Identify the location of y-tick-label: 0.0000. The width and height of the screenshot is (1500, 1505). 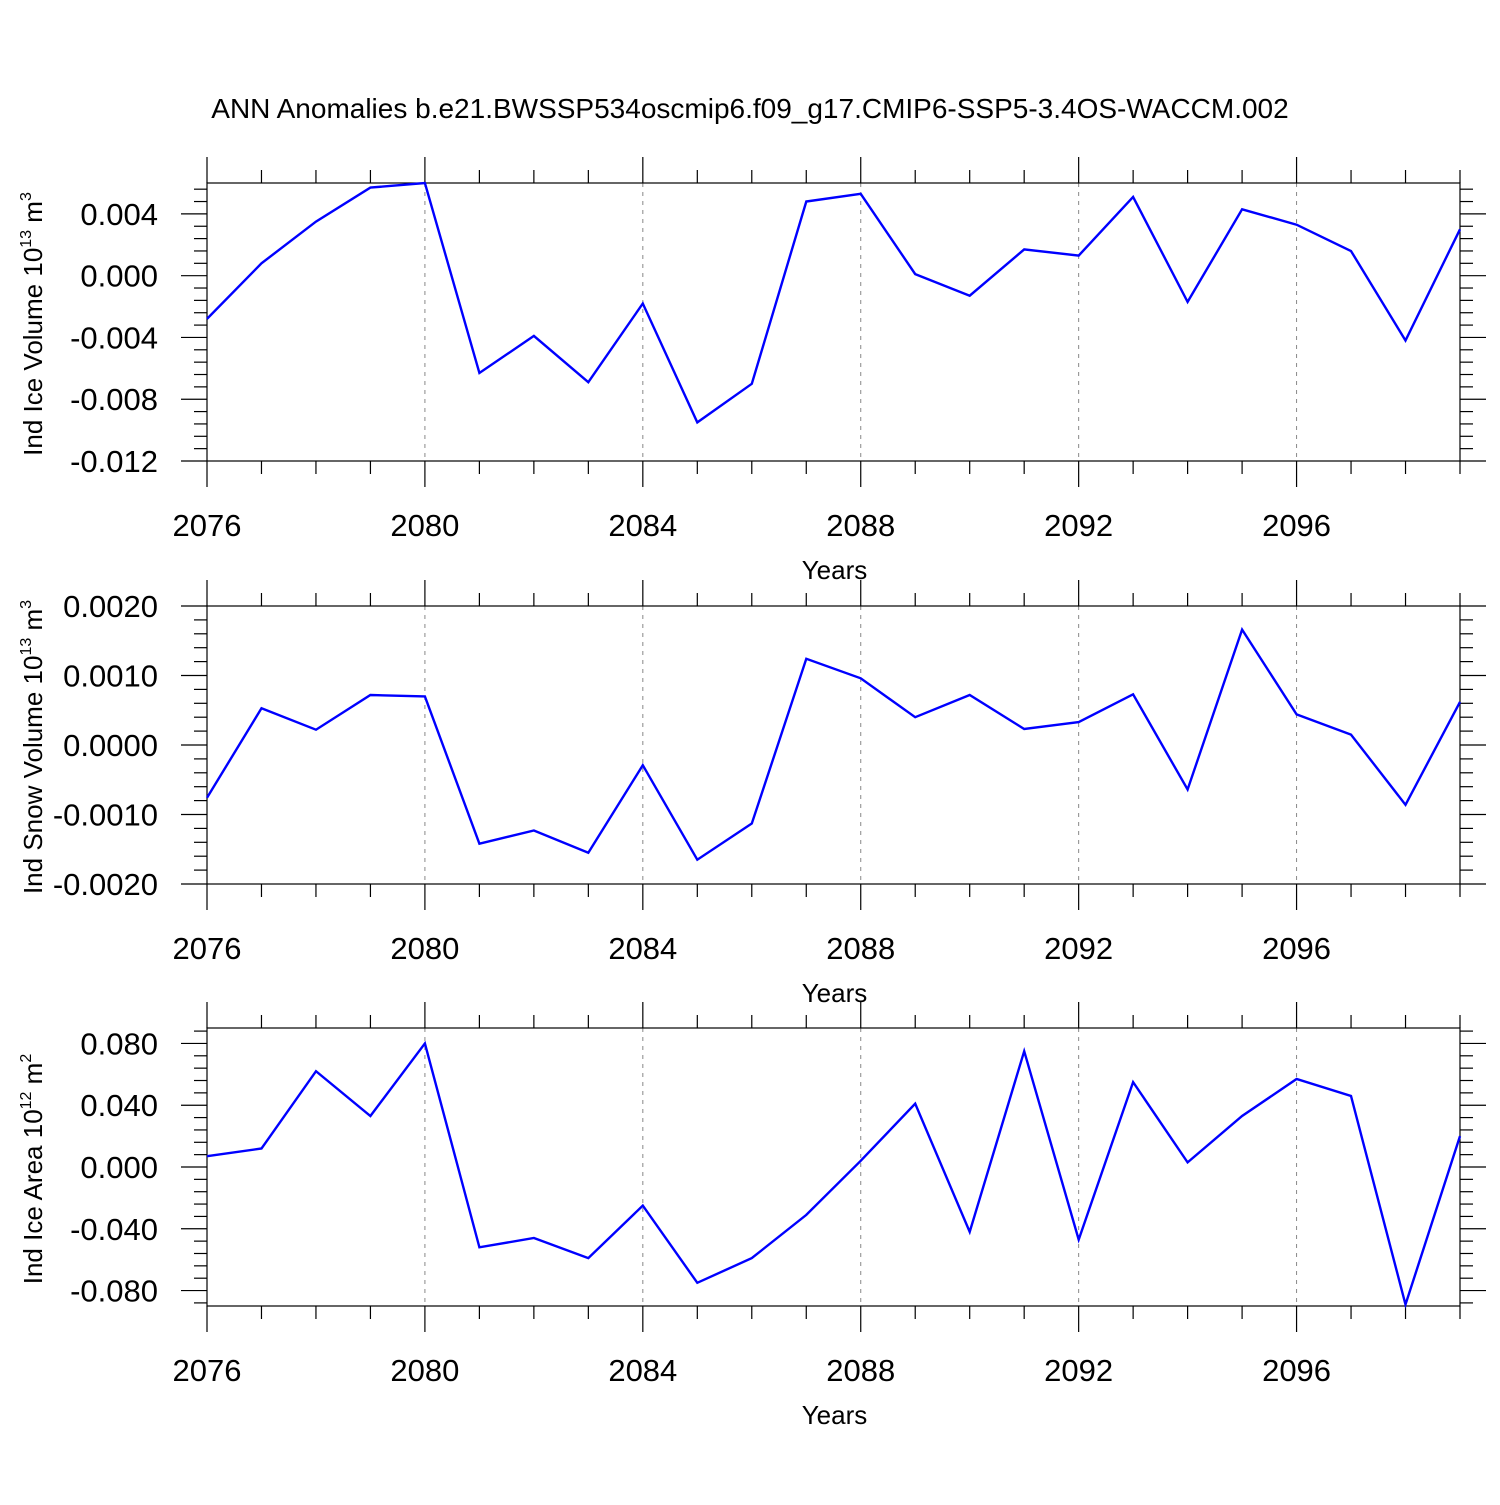
(110, 745).